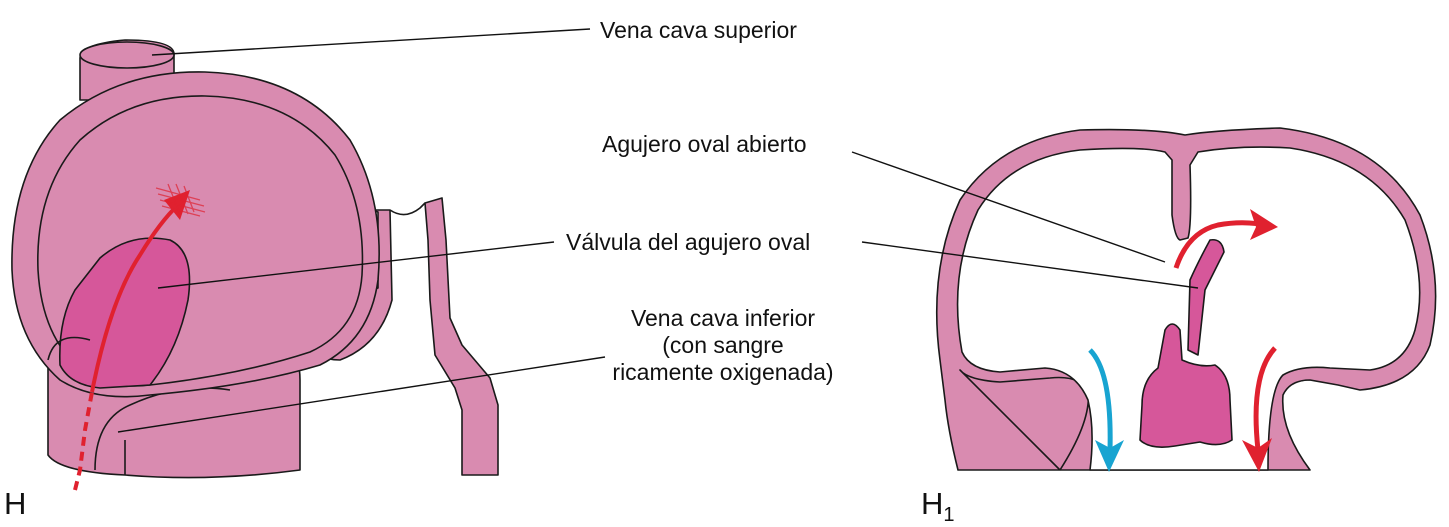  What do you see at coordinates (1008, 207) in the screenshot?
I see `leader-agujero-oval` at bounding box center [1008, 207].